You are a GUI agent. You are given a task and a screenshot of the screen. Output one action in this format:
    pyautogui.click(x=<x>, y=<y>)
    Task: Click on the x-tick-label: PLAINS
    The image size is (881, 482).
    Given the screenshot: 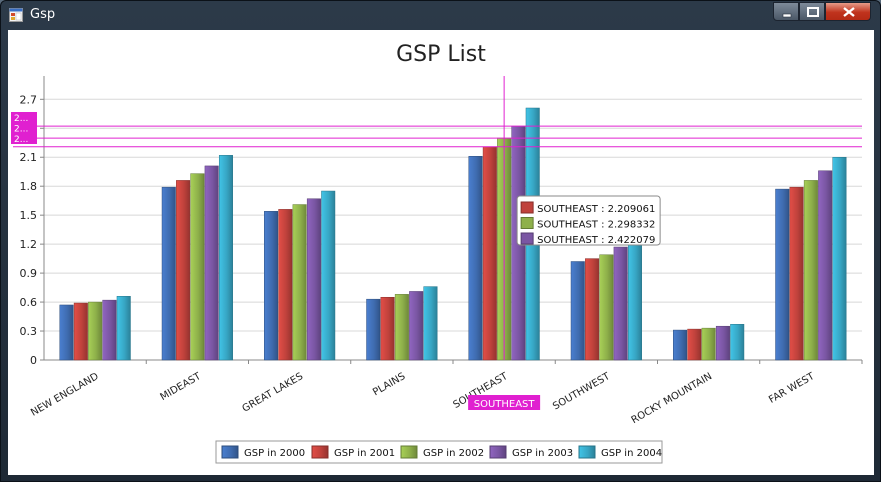 What is the action you would take?
    pyautogui.click(x=389, y=384)
    